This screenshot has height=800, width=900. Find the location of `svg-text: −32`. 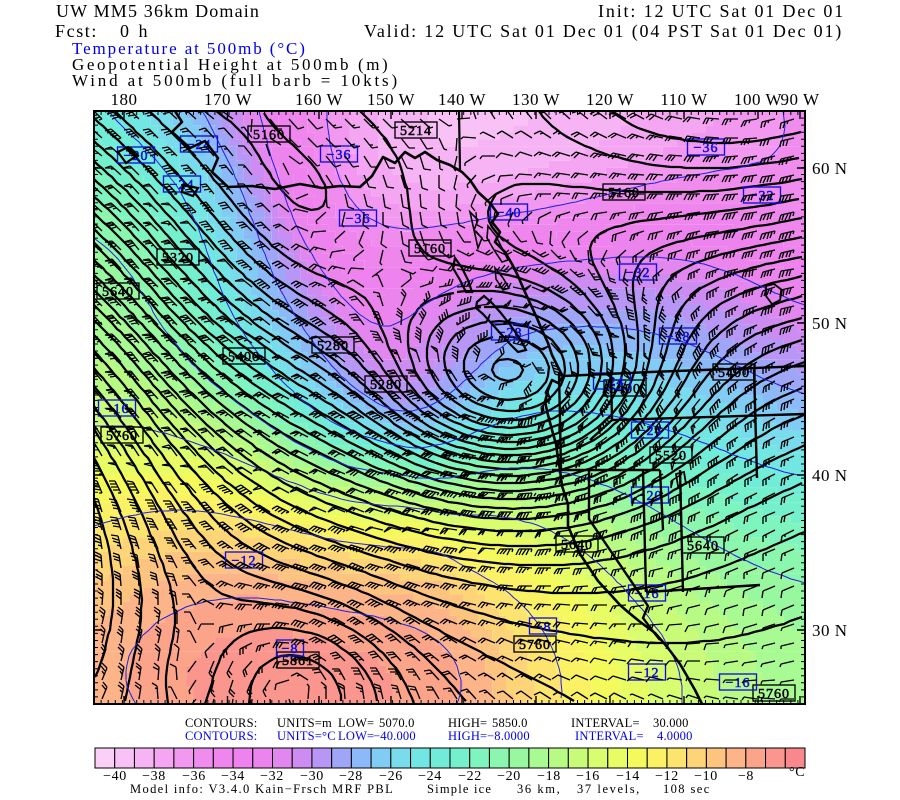

svg-text: −32 is located at coordinates (638, 273).